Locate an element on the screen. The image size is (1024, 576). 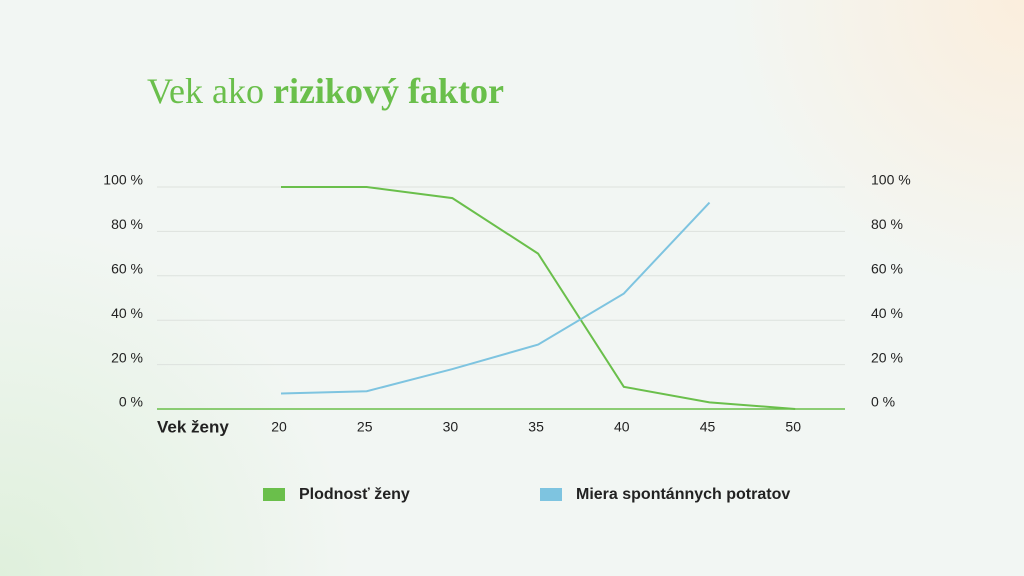
y2-tick-label: 20 % is located at coordinates (887, 357).